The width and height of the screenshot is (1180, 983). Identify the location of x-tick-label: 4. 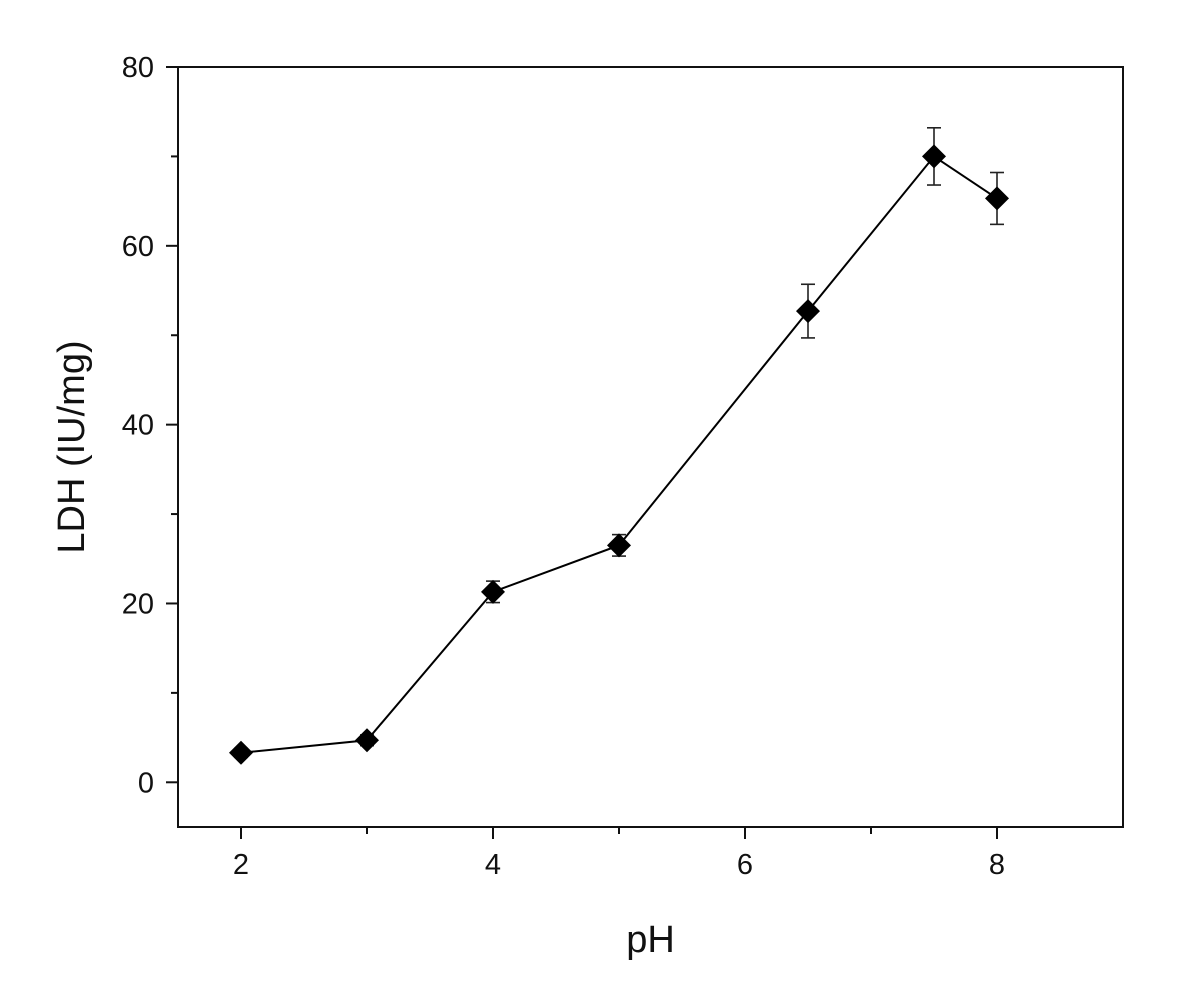
(493, 865).